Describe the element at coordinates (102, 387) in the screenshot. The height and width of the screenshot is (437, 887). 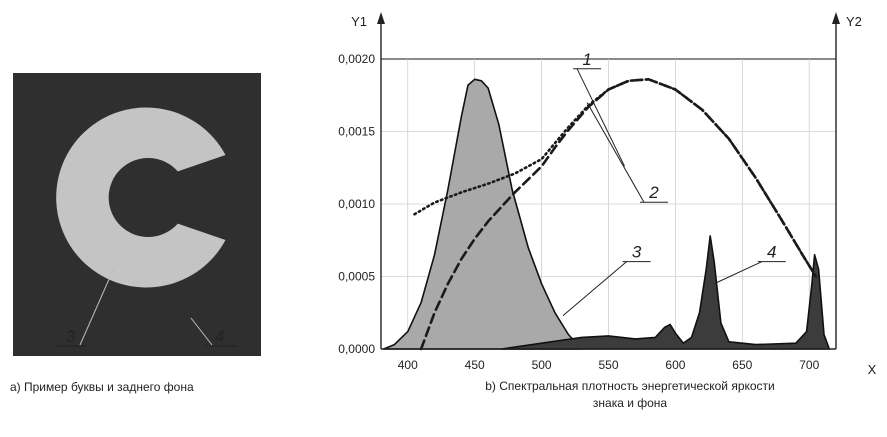
I see `caption-a: а) Пример буквы и заднего фона` at that location.